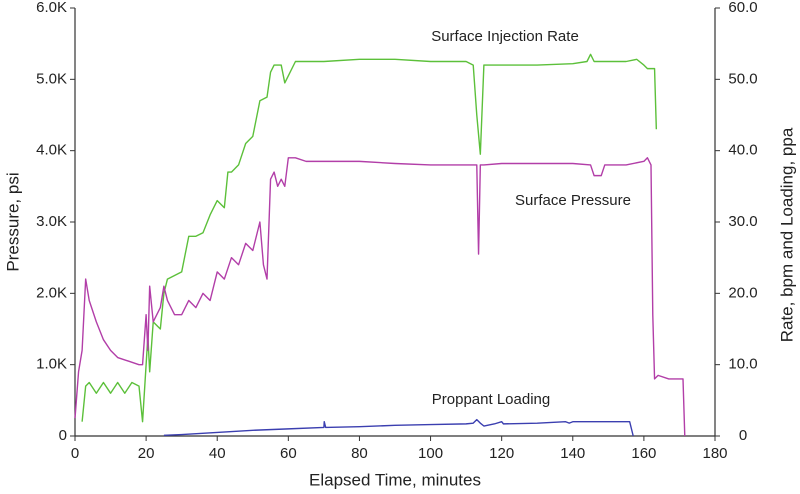 This screenshot has width=800, height=494. I want to click on x-tick-label: 60, so click(288, 453).